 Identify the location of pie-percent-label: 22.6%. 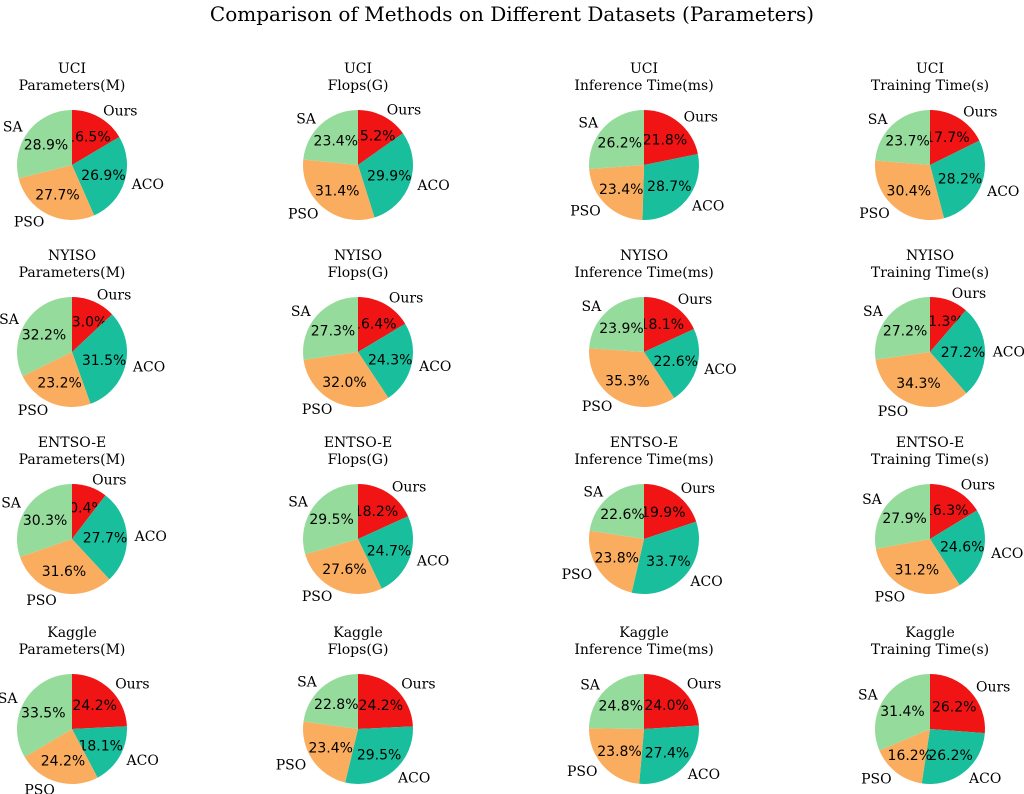
(622, 515).